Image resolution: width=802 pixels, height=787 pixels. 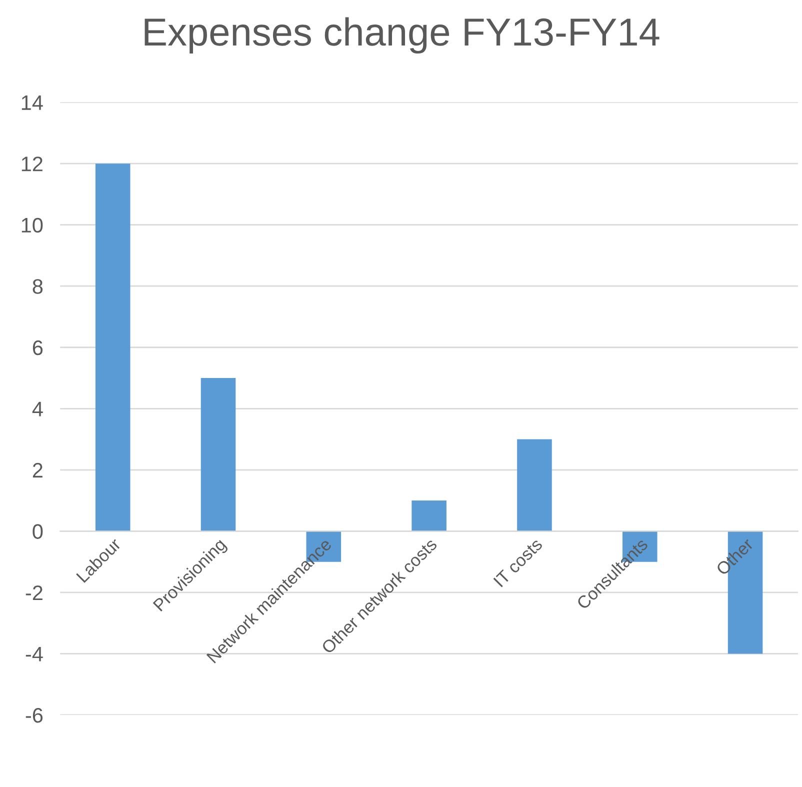 What do you see at coordinates (37, 531) in the screenshot?
I see `y-tick-label: 0` at bounding box center [37, 531].